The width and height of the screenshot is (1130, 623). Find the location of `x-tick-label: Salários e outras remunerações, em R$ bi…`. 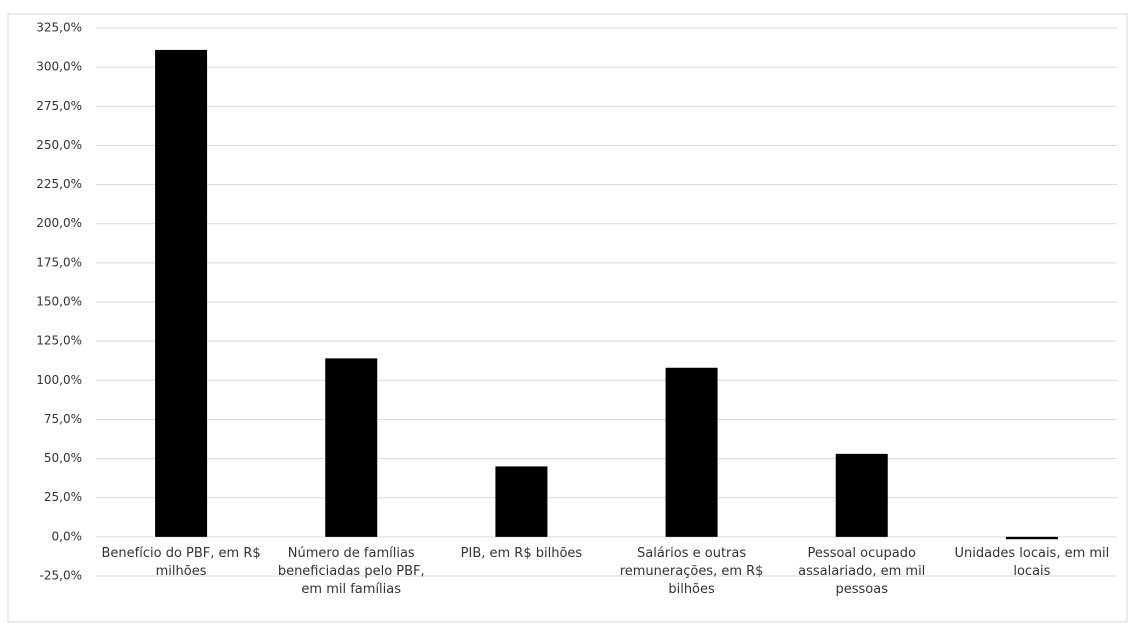

x-tick-label: Salários e outras remunerações, em R$ bi… is located at coordinates (691, 571).